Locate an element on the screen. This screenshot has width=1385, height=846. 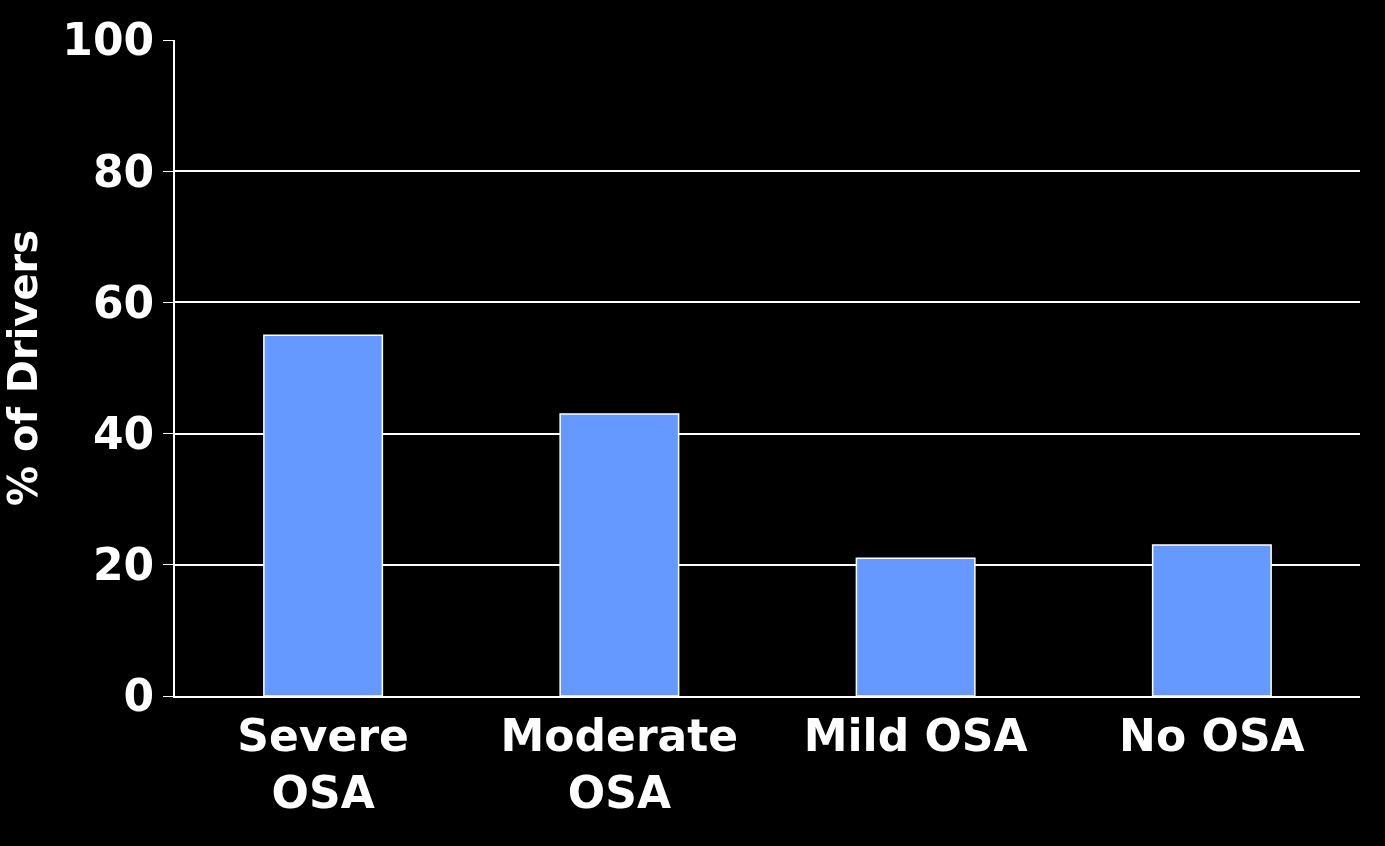
x-tick-label: Mild OSA is located at coordinates (915, 735).